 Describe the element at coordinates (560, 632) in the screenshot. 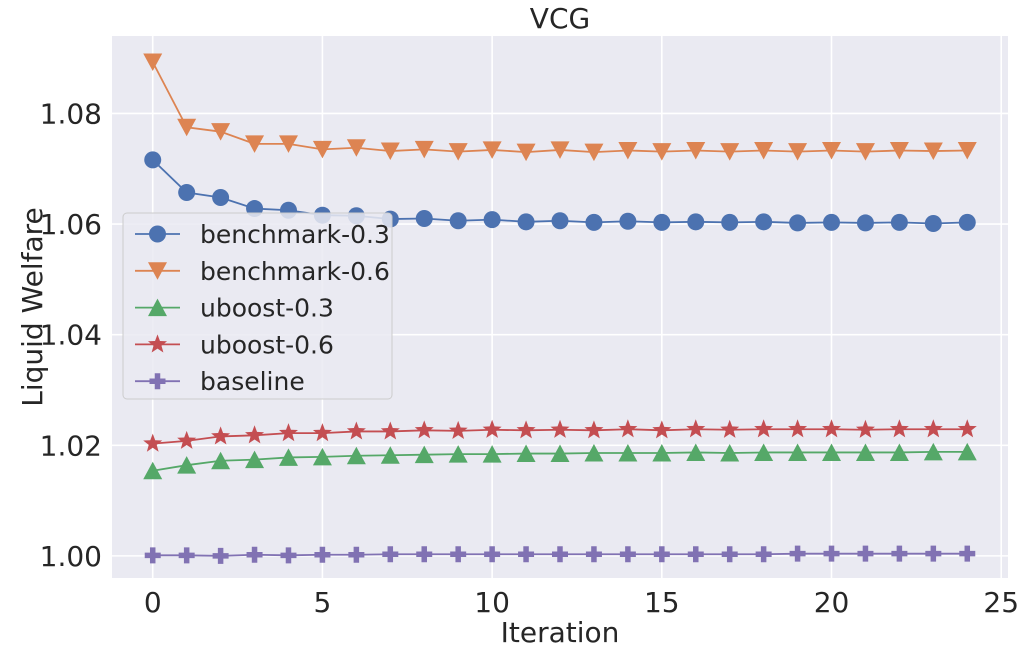

I see `x-axis-label: Iteration` at that location.